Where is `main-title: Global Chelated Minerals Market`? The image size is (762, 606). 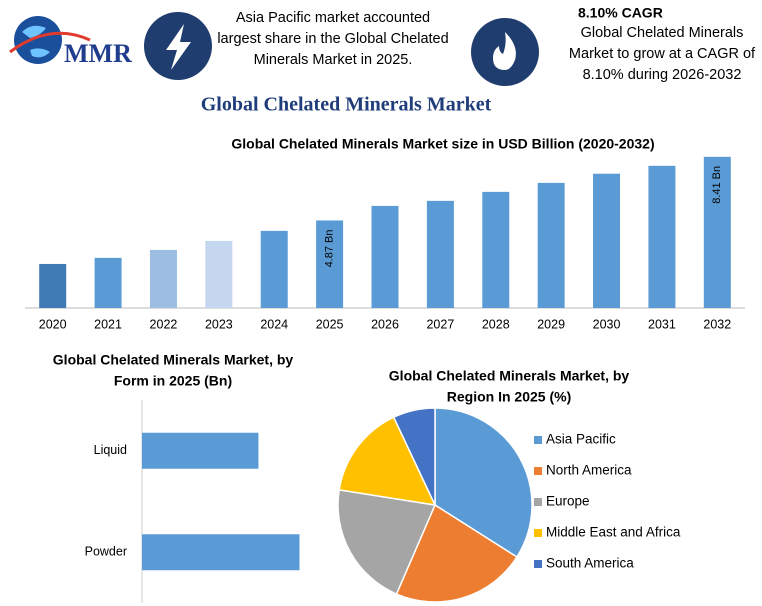 main-title: Global Chelated Minerals Market is located at coordinates (346, 105).